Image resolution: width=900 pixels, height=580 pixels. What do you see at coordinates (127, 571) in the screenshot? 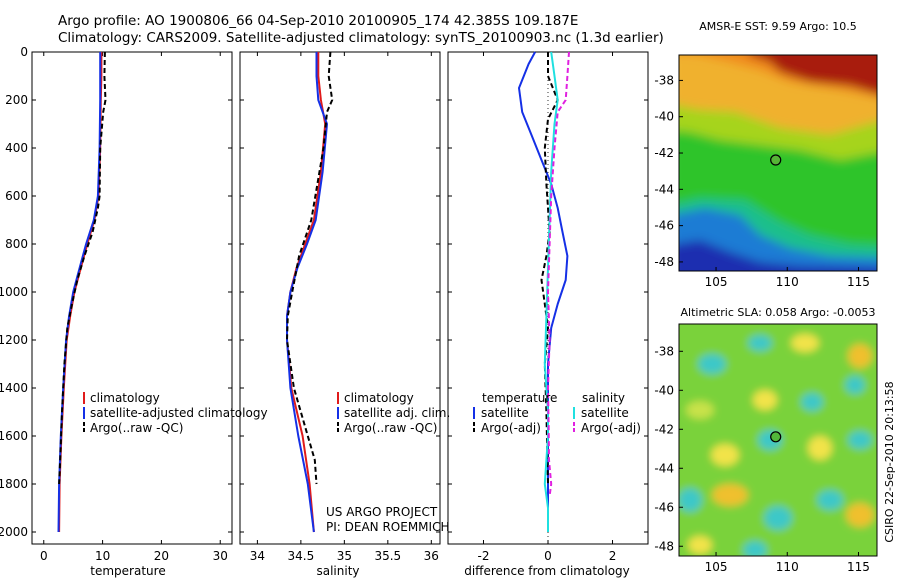
I see `temperature-axis-label: temperature` at bounding box center [127, 571].